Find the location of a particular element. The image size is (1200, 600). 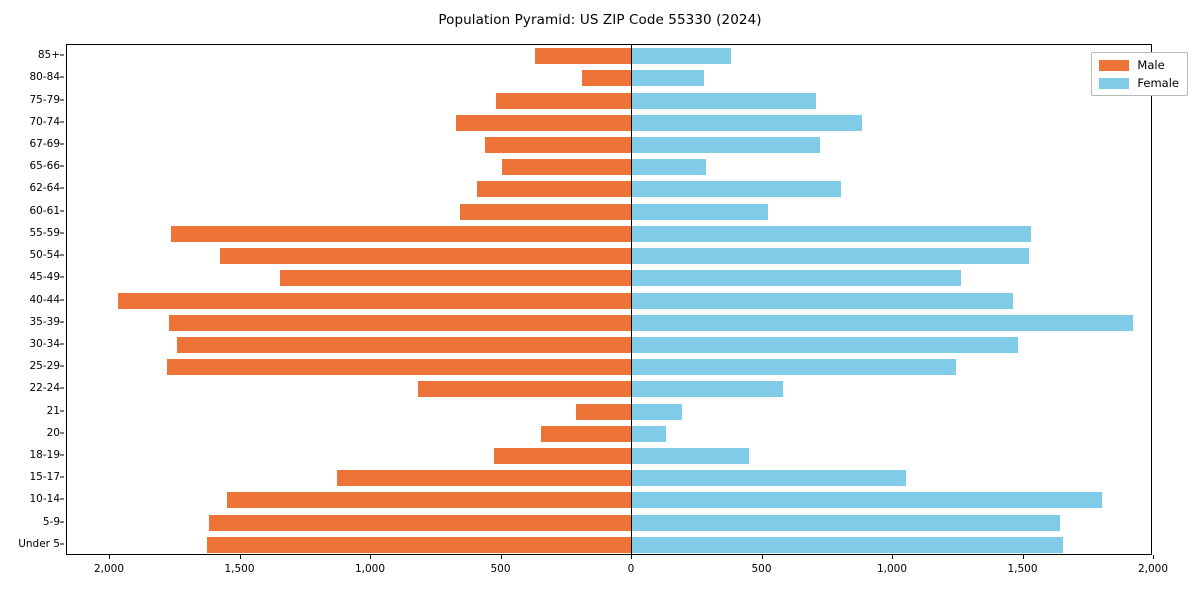

y-axis-label: 22-24 is located at coordinates (44, 388).